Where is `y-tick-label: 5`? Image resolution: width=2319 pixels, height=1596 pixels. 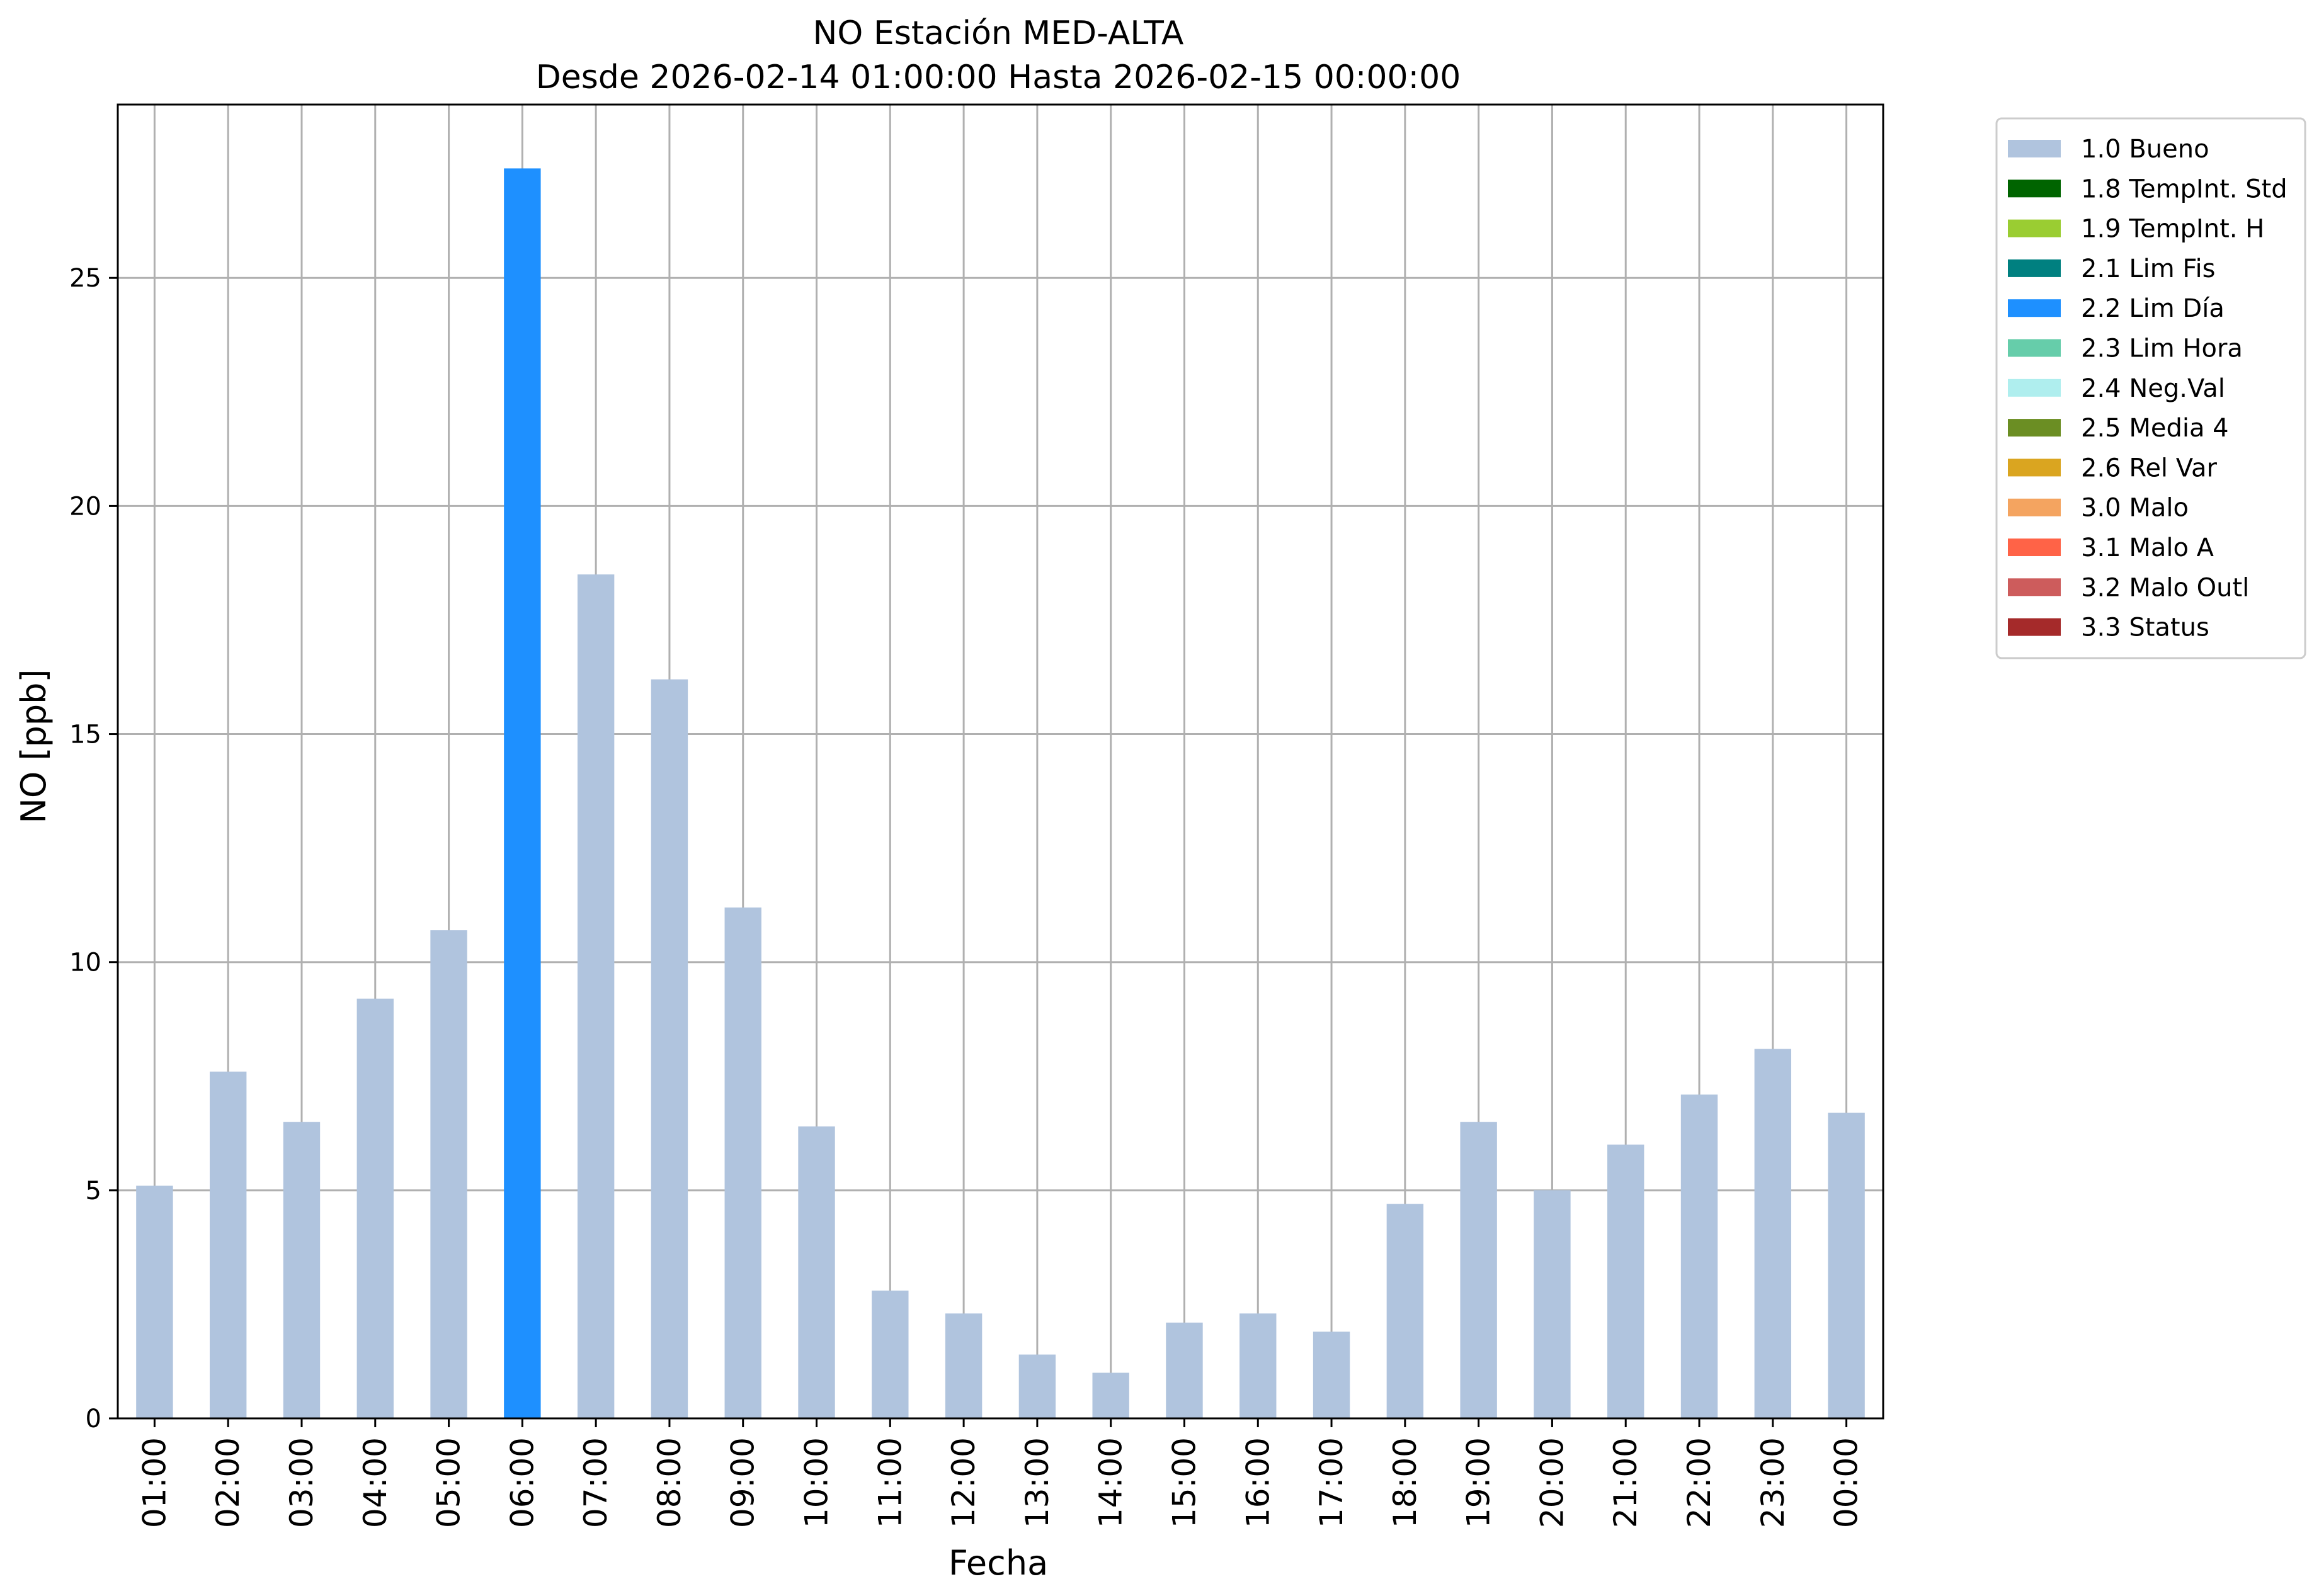
y-tick-label: 5 is located at coordinates (93, 1191).